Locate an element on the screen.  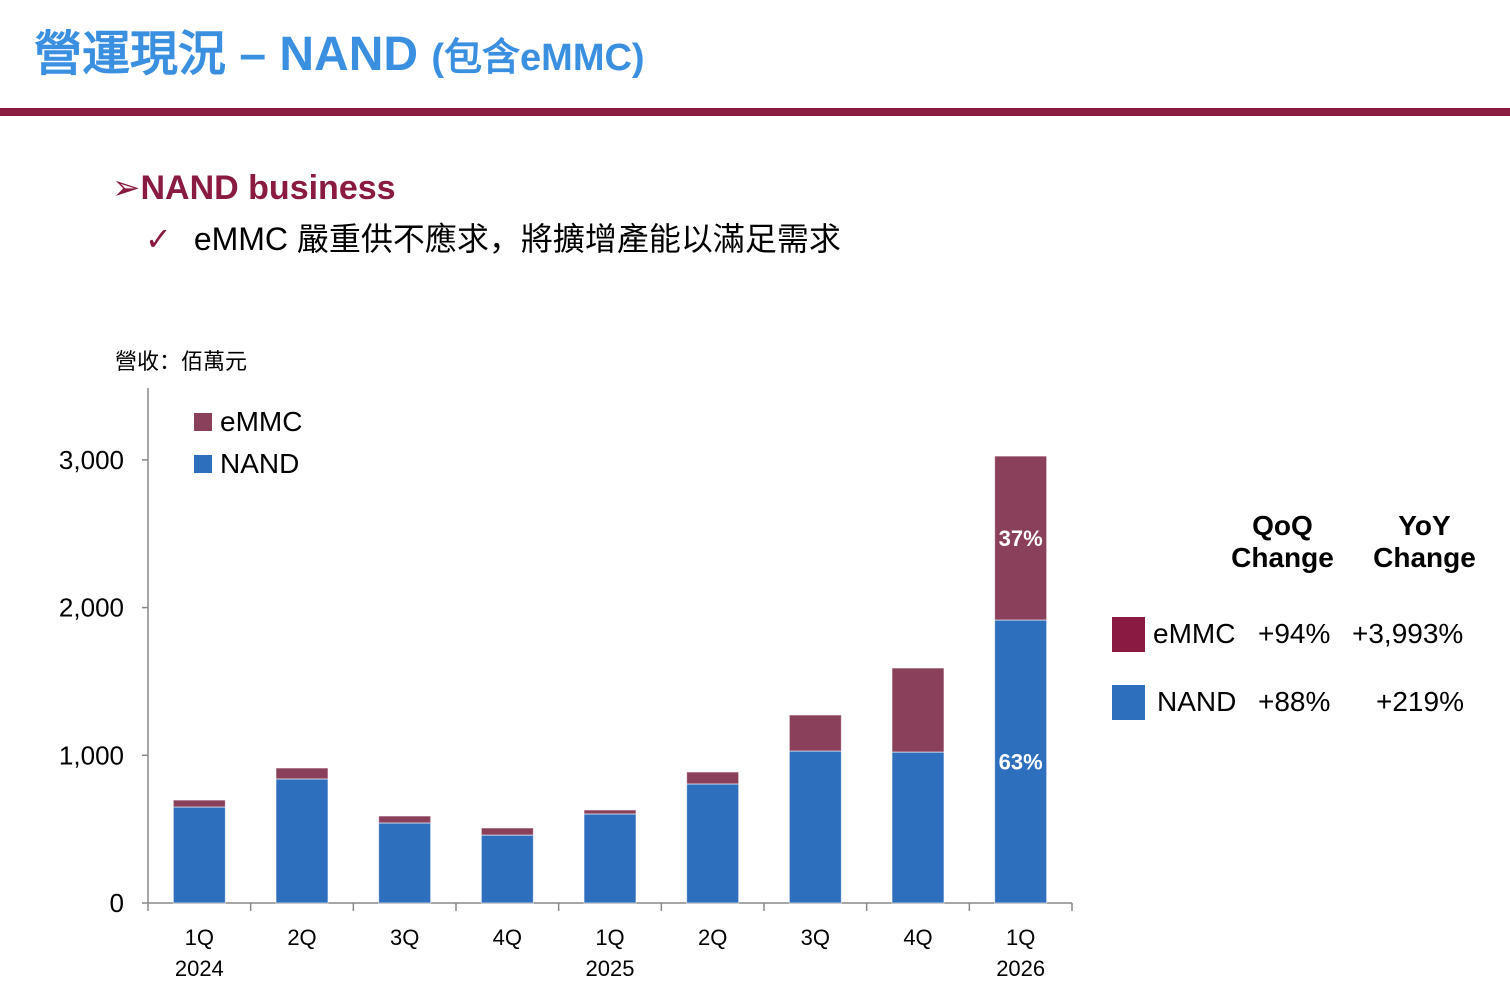
title-divider is located at coordinates (755, 112).